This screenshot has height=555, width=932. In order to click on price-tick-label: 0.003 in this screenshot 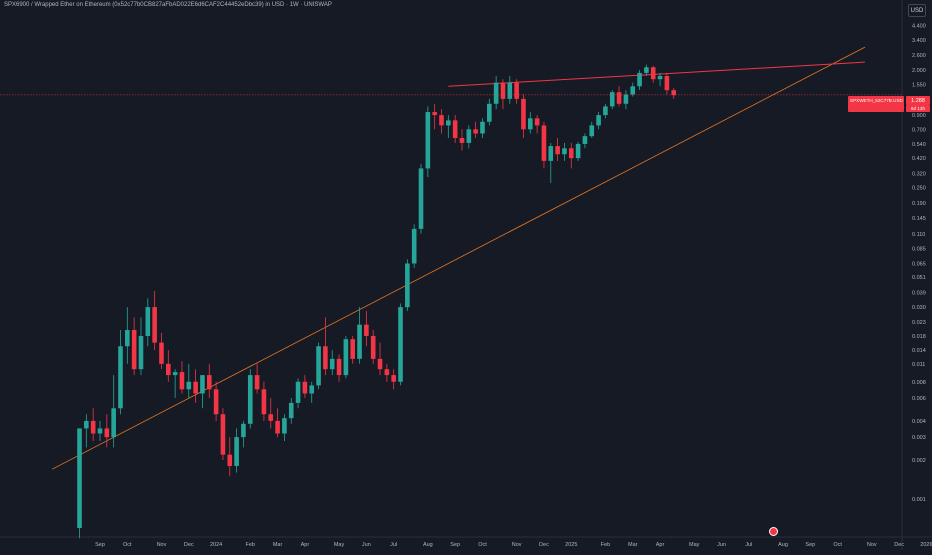, I will do `click(919, 438)`.